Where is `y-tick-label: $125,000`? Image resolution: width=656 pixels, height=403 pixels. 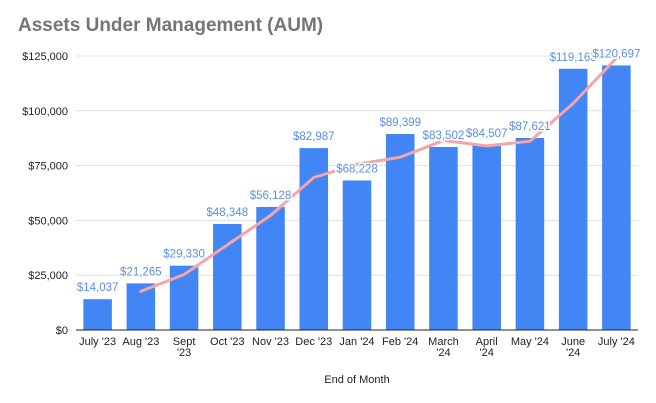
y-tick-label: $125,000 is located at coordinates (45, 57).